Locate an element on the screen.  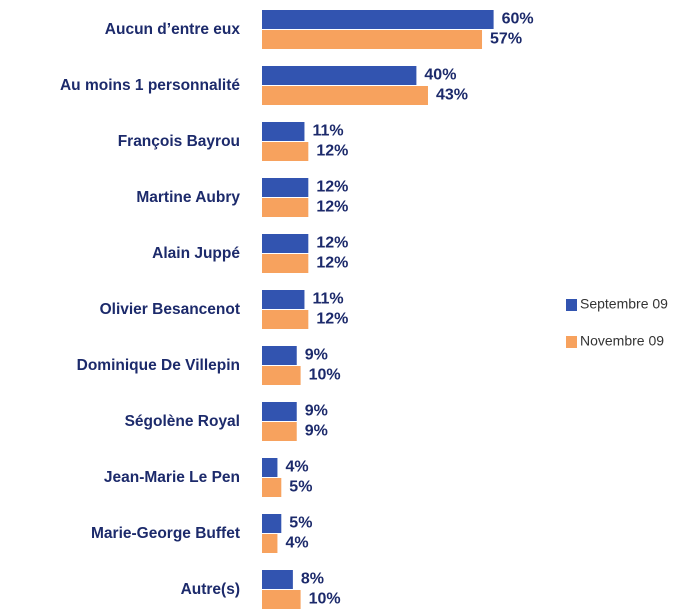
category-label: Jean-Marie Le Pen is located at coordinates (172, 477).